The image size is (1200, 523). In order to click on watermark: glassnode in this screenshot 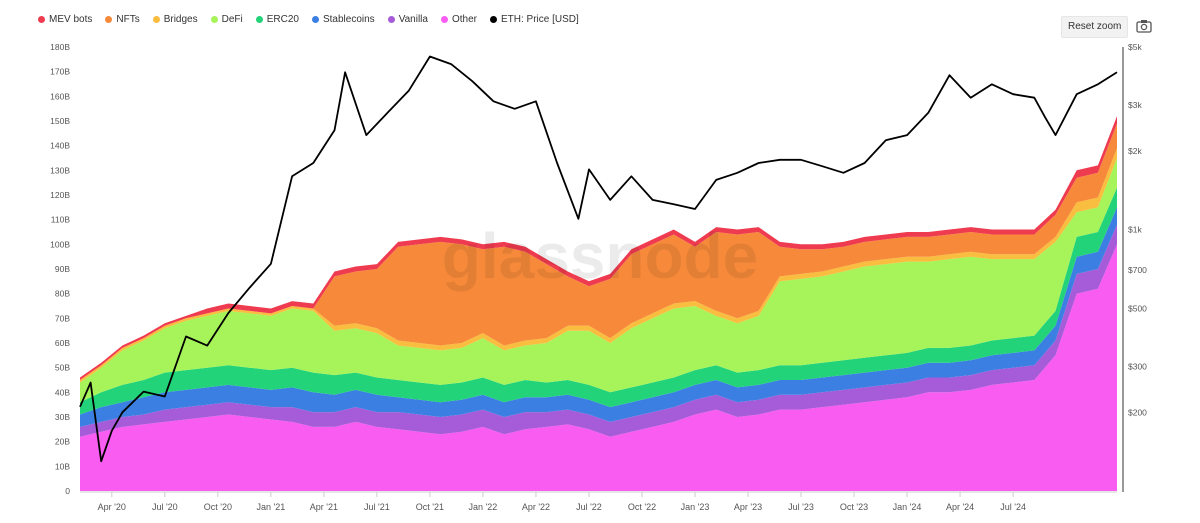, I will do `click(600, 256)`.